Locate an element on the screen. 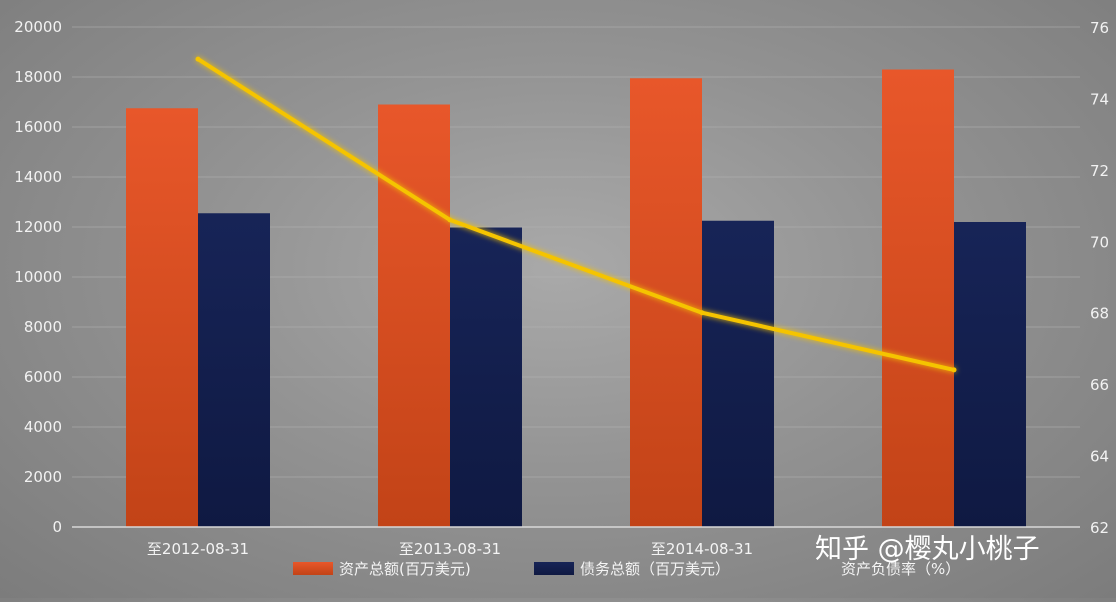  y-left-tick-label: 16000 is located at coordinates (38, 127).